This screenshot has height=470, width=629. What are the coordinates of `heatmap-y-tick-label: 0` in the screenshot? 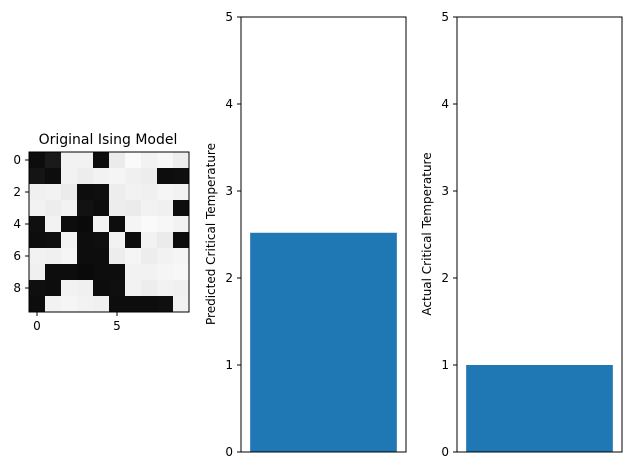 It's located at (17, 160).